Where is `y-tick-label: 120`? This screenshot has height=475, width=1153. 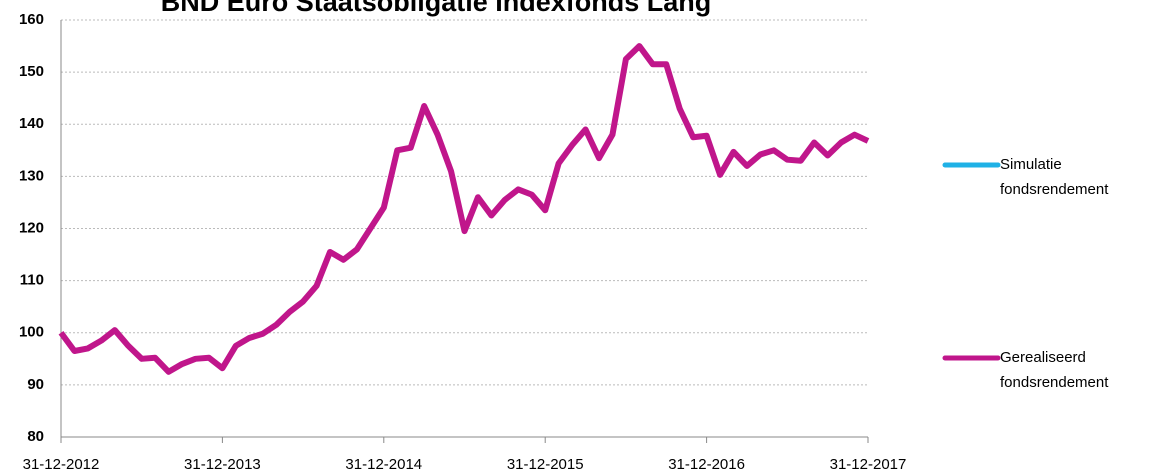 y-tick-label: 120 is located at coordinates (31, 227).